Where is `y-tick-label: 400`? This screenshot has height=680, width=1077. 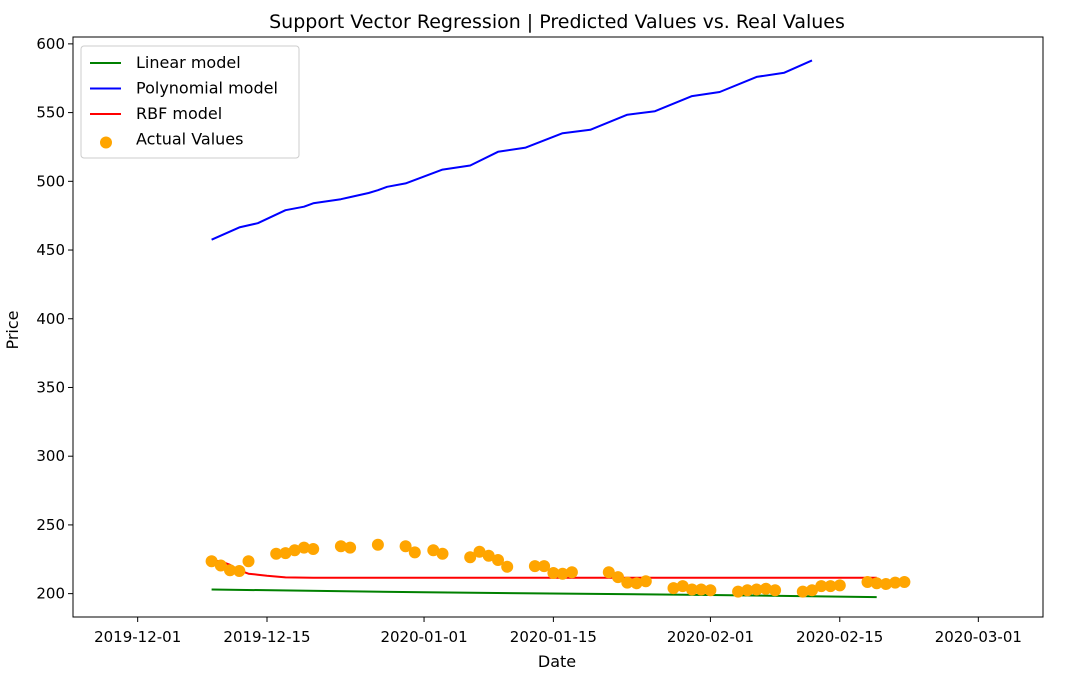
y-tick-label: 400 is located at coordinates (50, 319).